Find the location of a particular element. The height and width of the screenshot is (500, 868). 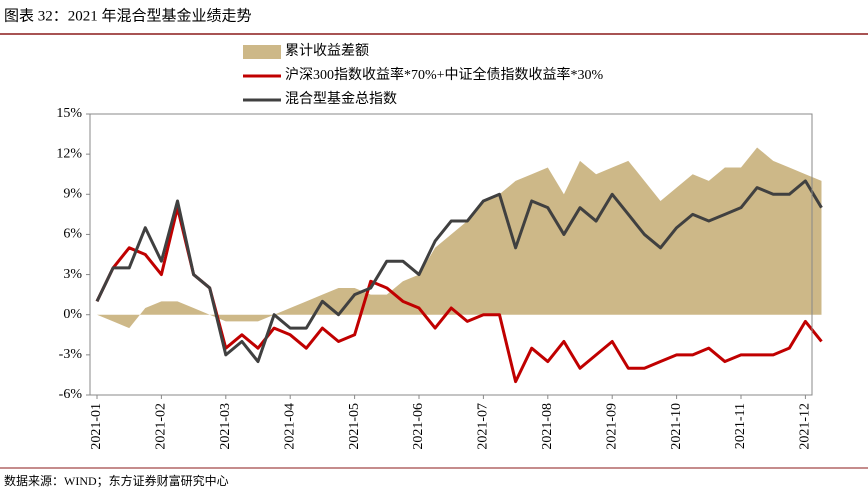

y-tick-label: -6% is located at coordinates (71, 394).